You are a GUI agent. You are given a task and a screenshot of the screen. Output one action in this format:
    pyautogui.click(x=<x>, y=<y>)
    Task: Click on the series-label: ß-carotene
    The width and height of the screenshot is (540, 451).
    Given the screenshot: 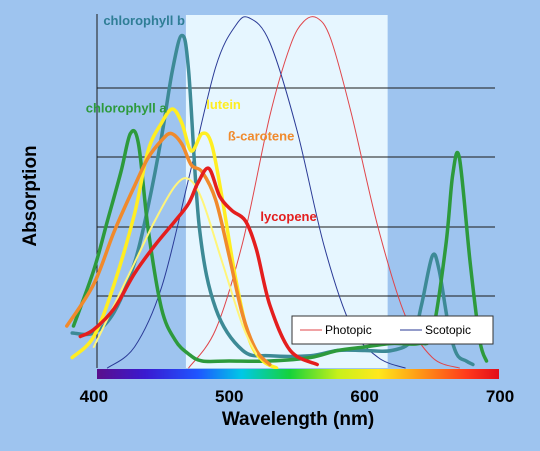 What is the action you would take?
    pyautogui.click(x=261, y=136)
    